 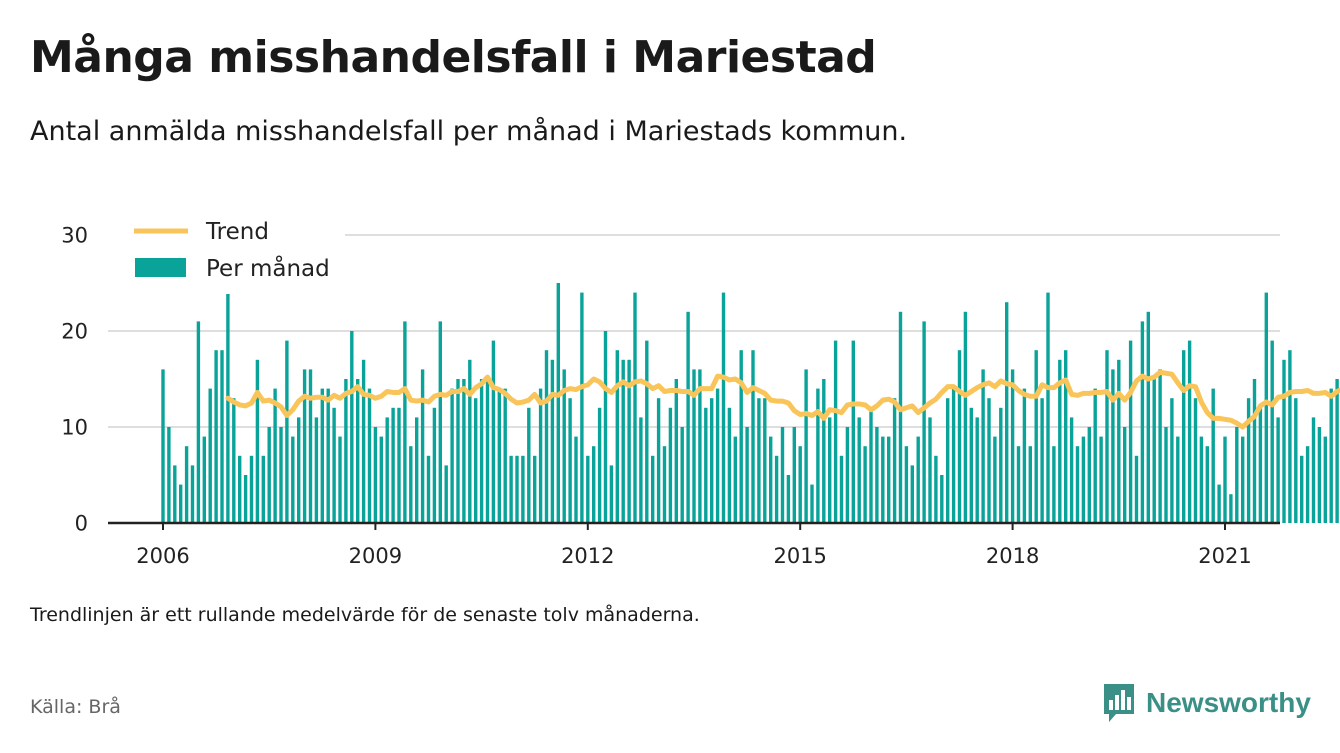 What do you see at coordinates (81, 524) in the screenshot?
I see `y-tick-label: 0` at bounding box center [81, 524].